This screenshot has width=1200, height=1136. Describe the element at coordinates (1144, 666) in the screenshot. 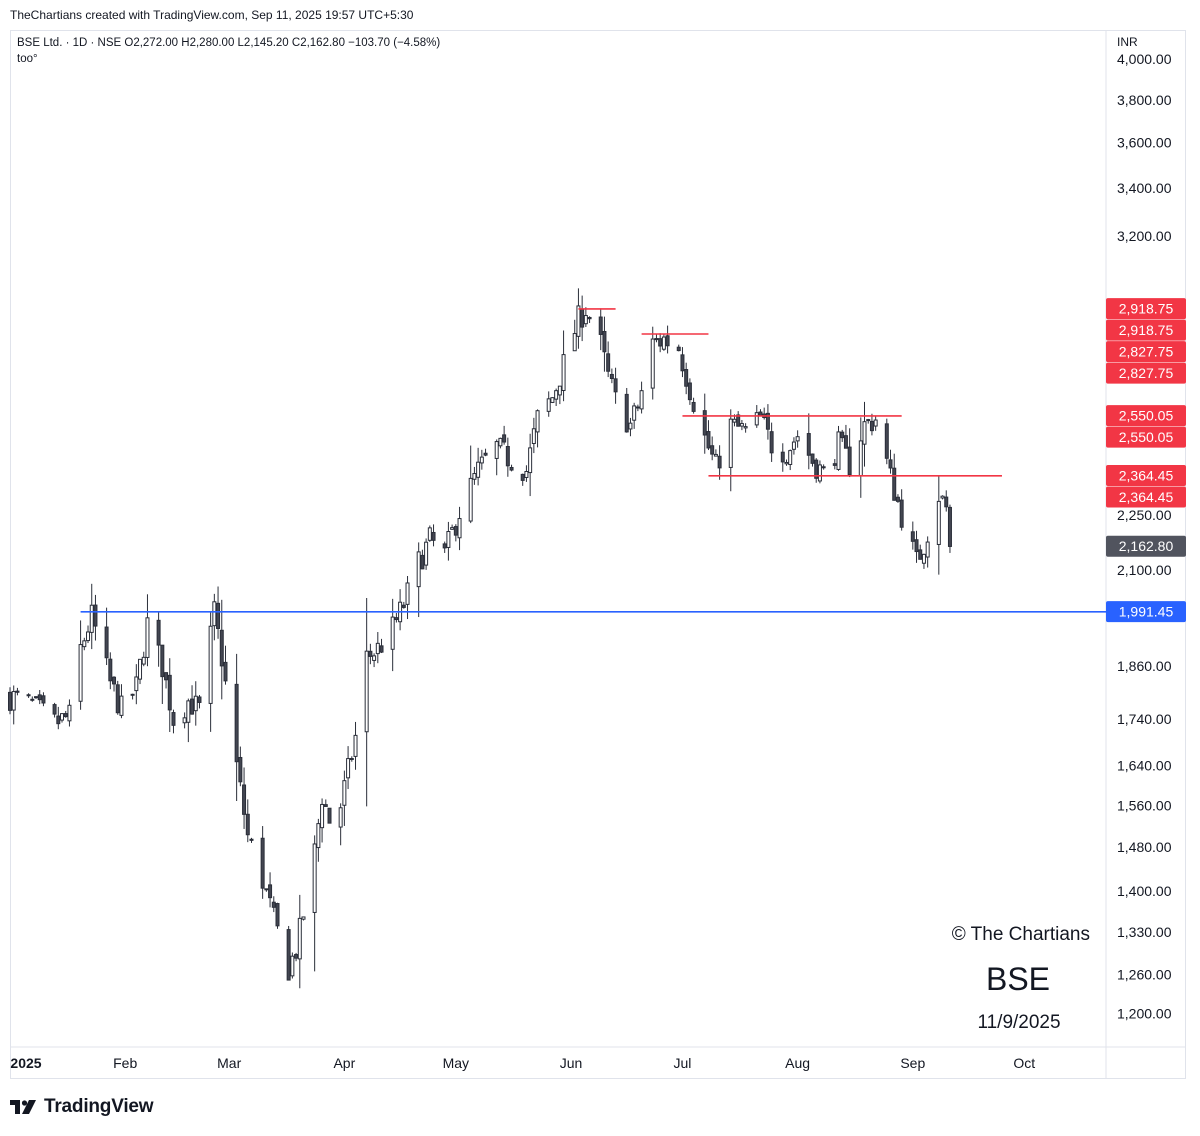

I see `price-tick-label: 1,860.00` at that location.